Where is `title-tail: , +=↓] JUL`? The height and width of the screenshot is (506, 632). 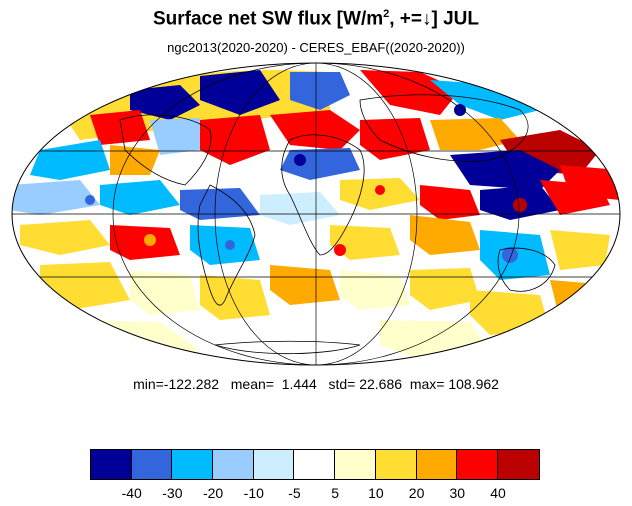 title-tail: , +=↓] JUL is located at coordinates (434, 19).